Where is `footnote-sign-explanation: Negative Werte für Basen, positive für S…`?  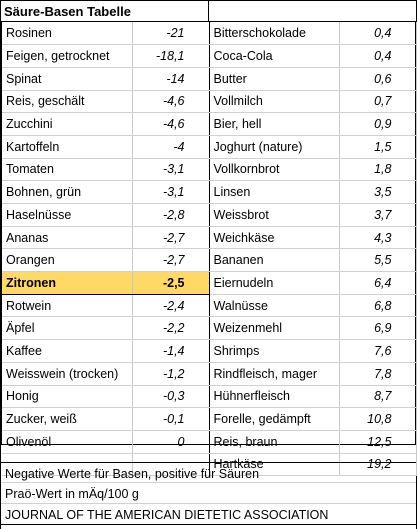 footnote-sign-explanation: Negative Werte für Basen, positive für S… is located at coordinates (208, 472).